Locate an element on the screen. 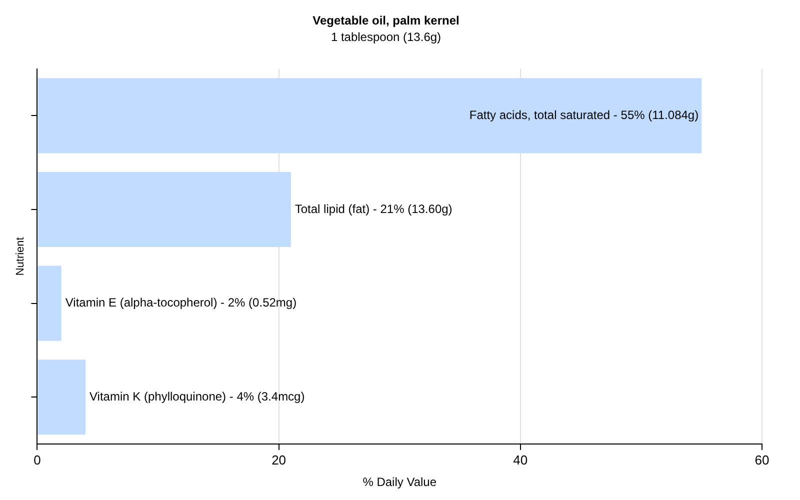  x-axis-title: % Daily Value is located at coordinates (399, 482).